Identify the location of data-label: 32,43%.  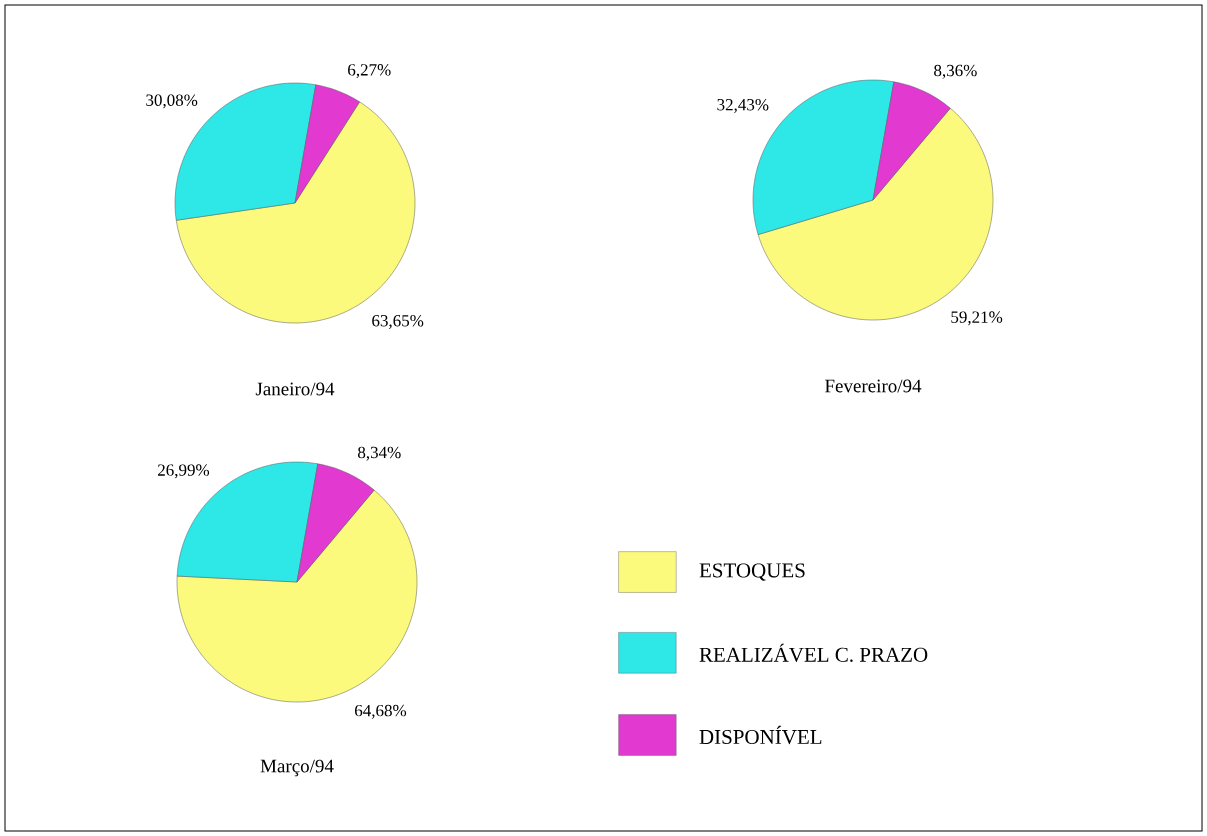
(743, 105).